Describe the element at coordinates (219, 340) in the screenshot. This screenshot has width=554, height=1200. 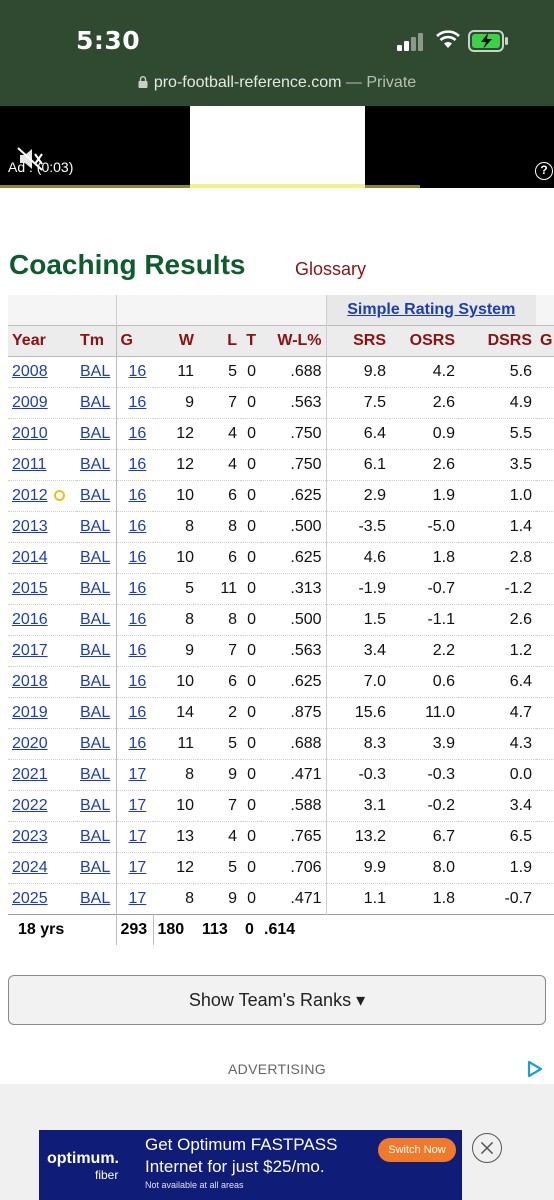
I see `column-header: L` at that location.